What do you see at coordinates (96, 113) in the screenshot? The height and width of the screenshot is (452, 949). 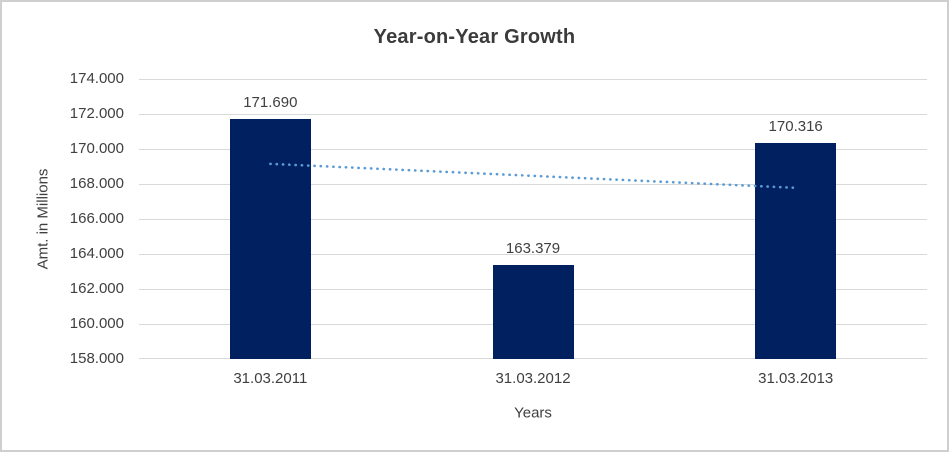 I see `y-tick-label: 172.000` at bounding box center [96, 113].